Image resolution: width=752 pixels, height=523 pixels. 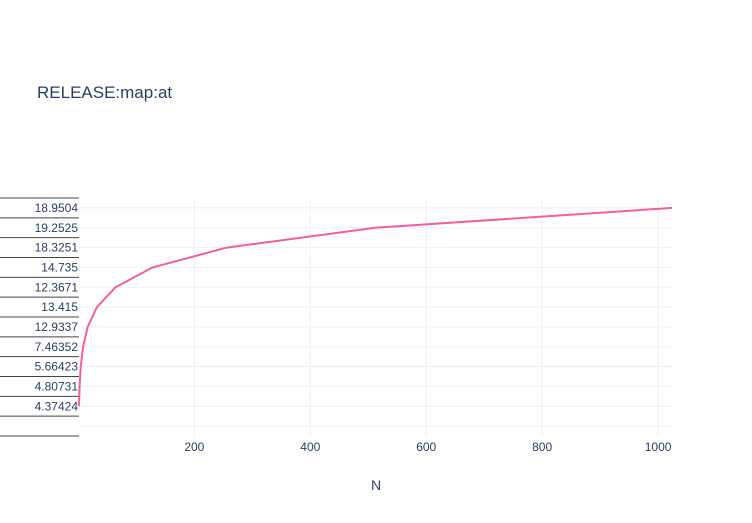 What do you see at coordinates (542, 447) in the screenshot?
I see `x-tick-label: 800` at bounding box center [542, 447].